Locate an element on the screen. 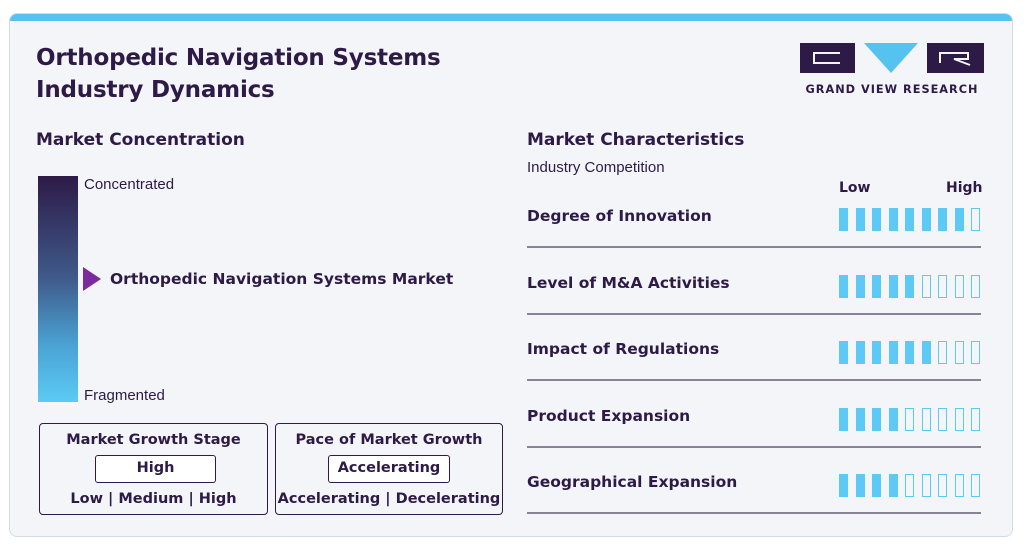 The image size is (1027, 546). market-position-marker-icon is located at coordinates (92, 279).